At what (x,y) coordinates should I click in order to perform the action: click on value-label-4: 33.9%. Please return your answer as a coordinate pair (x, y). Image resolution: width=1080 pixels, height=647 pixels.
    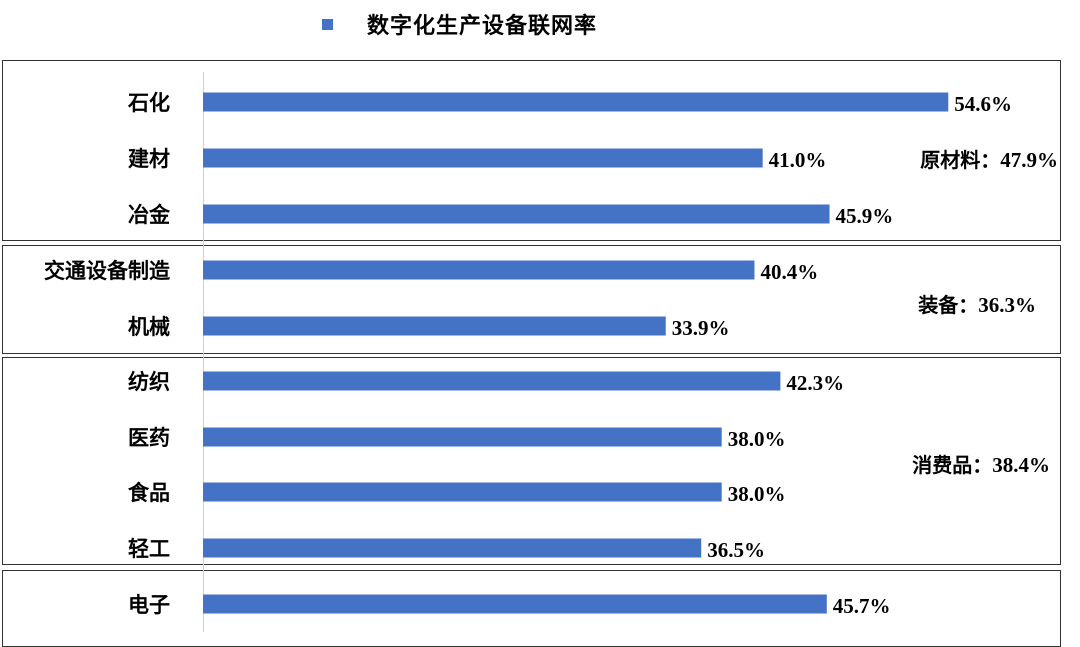
    Looking at the image, I should click on (701, 328).